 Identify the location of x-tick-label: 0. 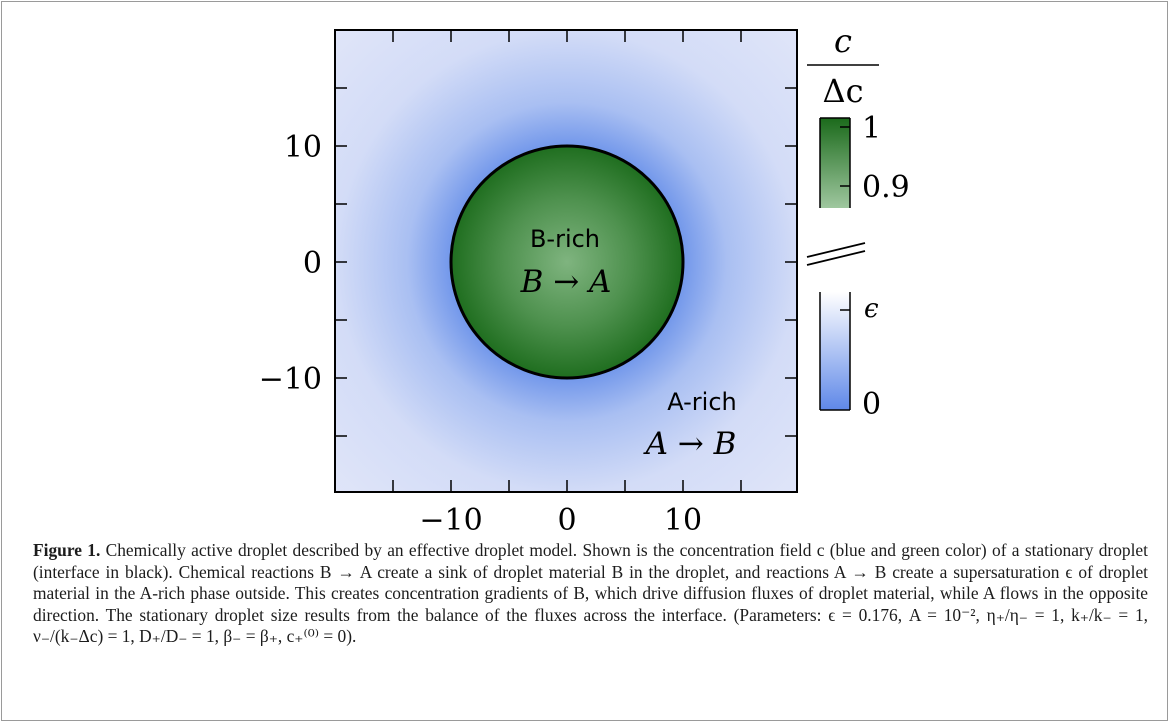
(566, 520).